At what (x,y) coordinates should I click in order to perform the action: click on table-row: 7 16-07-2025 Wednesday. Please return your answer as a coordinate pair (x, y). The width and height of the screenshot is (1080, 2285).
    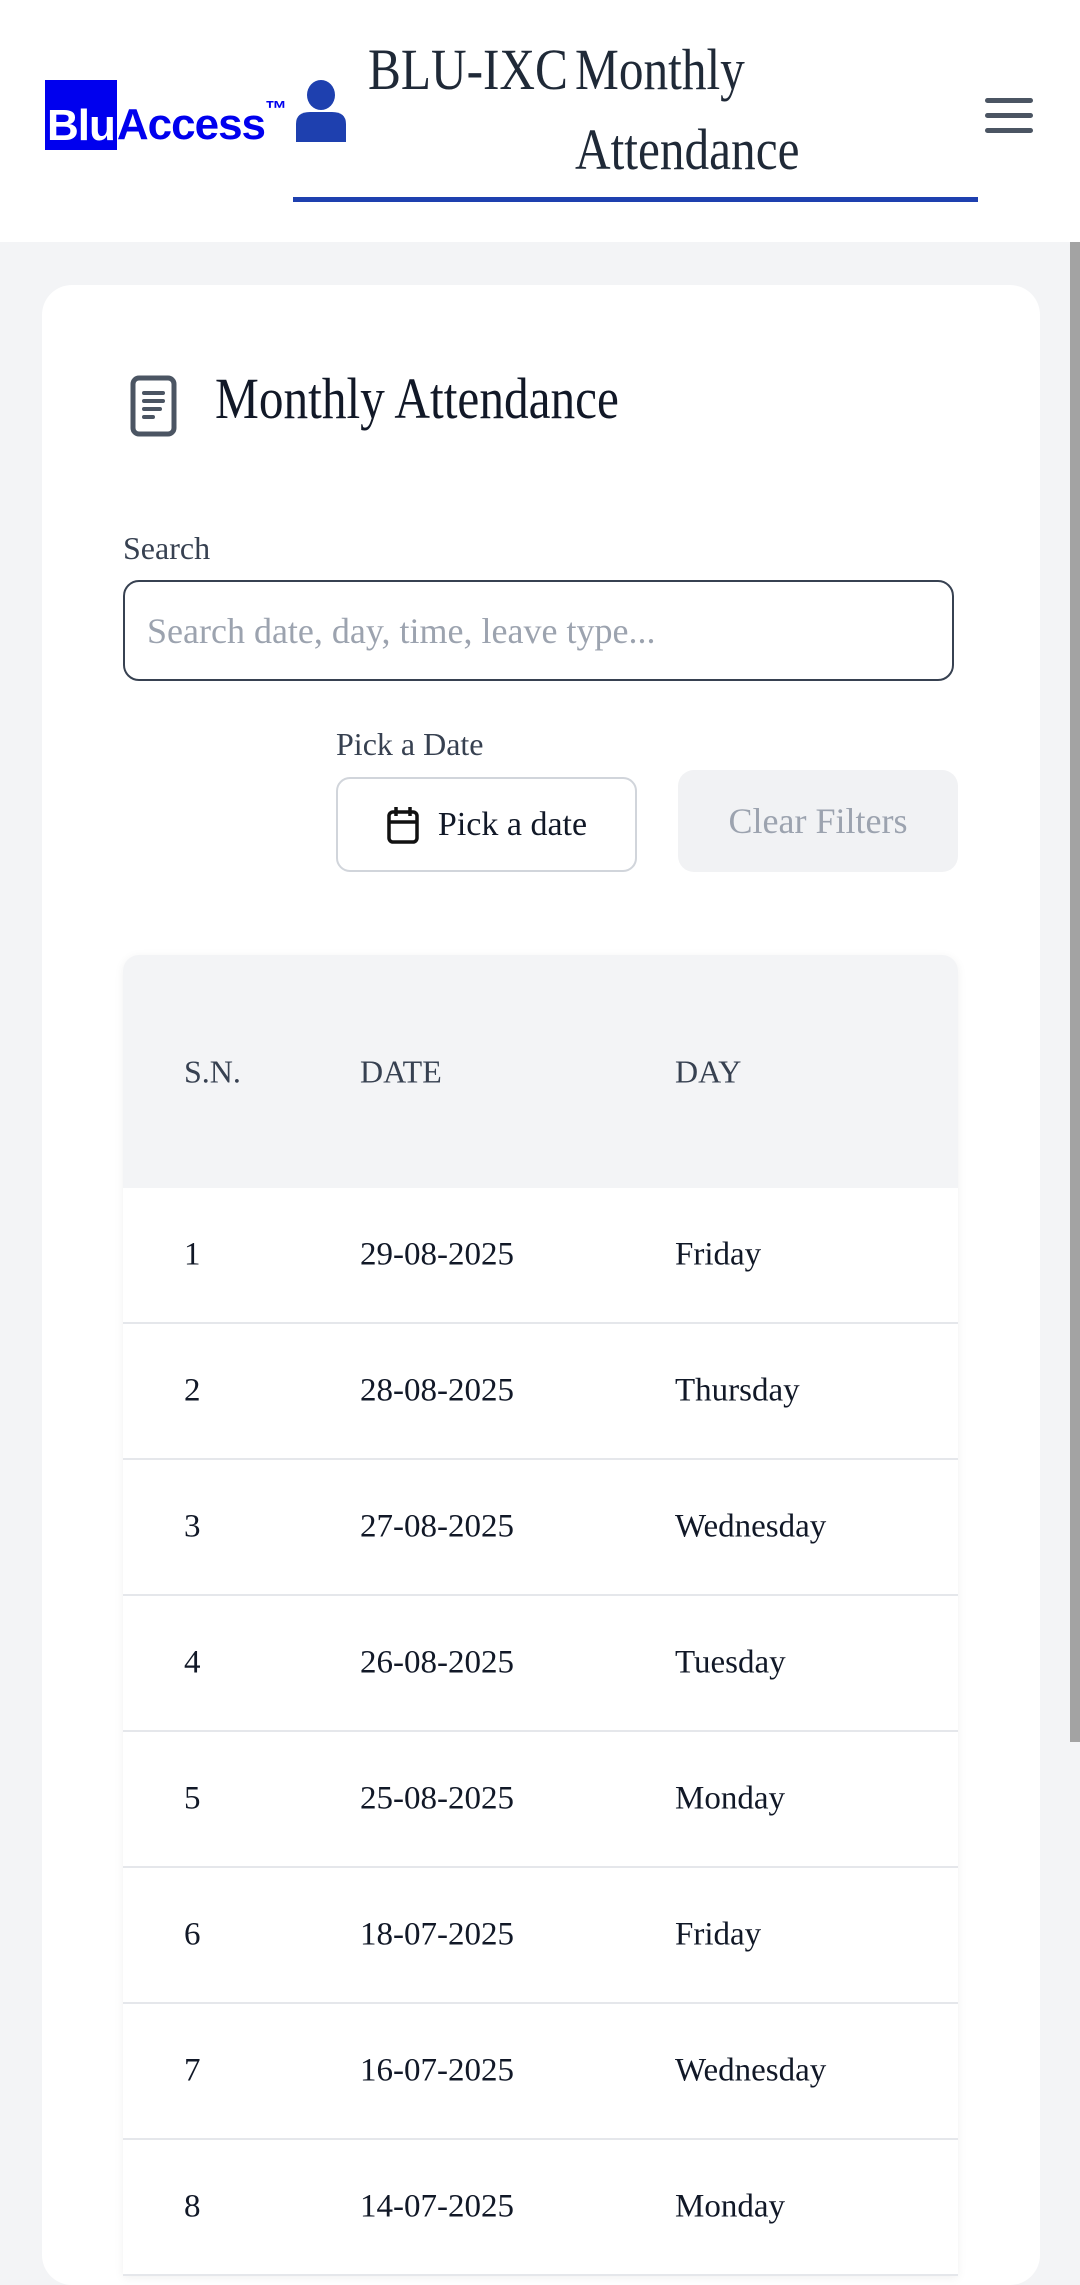
    Looking at the image, I should click on (540, 2072).